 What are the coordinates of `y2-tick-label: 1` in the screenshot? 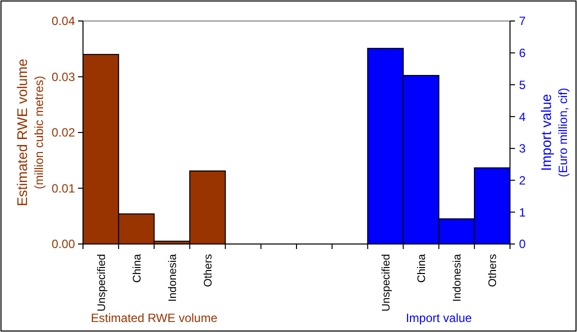 It's located at (522, 212).